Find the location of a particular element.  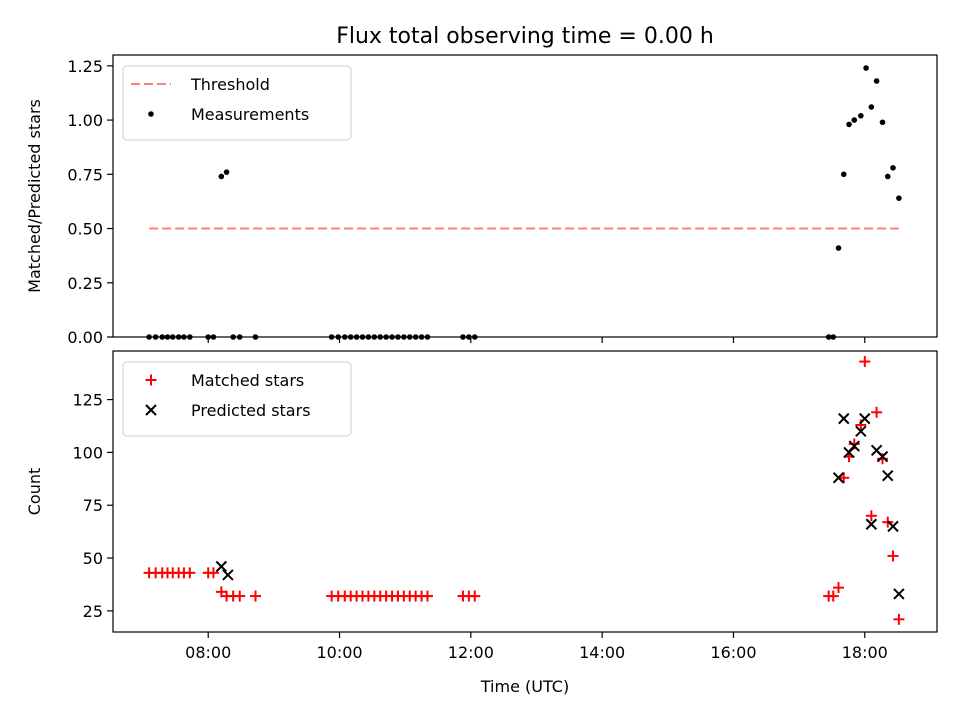

legend-measurement-swatch is located at coordinates (151, 114).